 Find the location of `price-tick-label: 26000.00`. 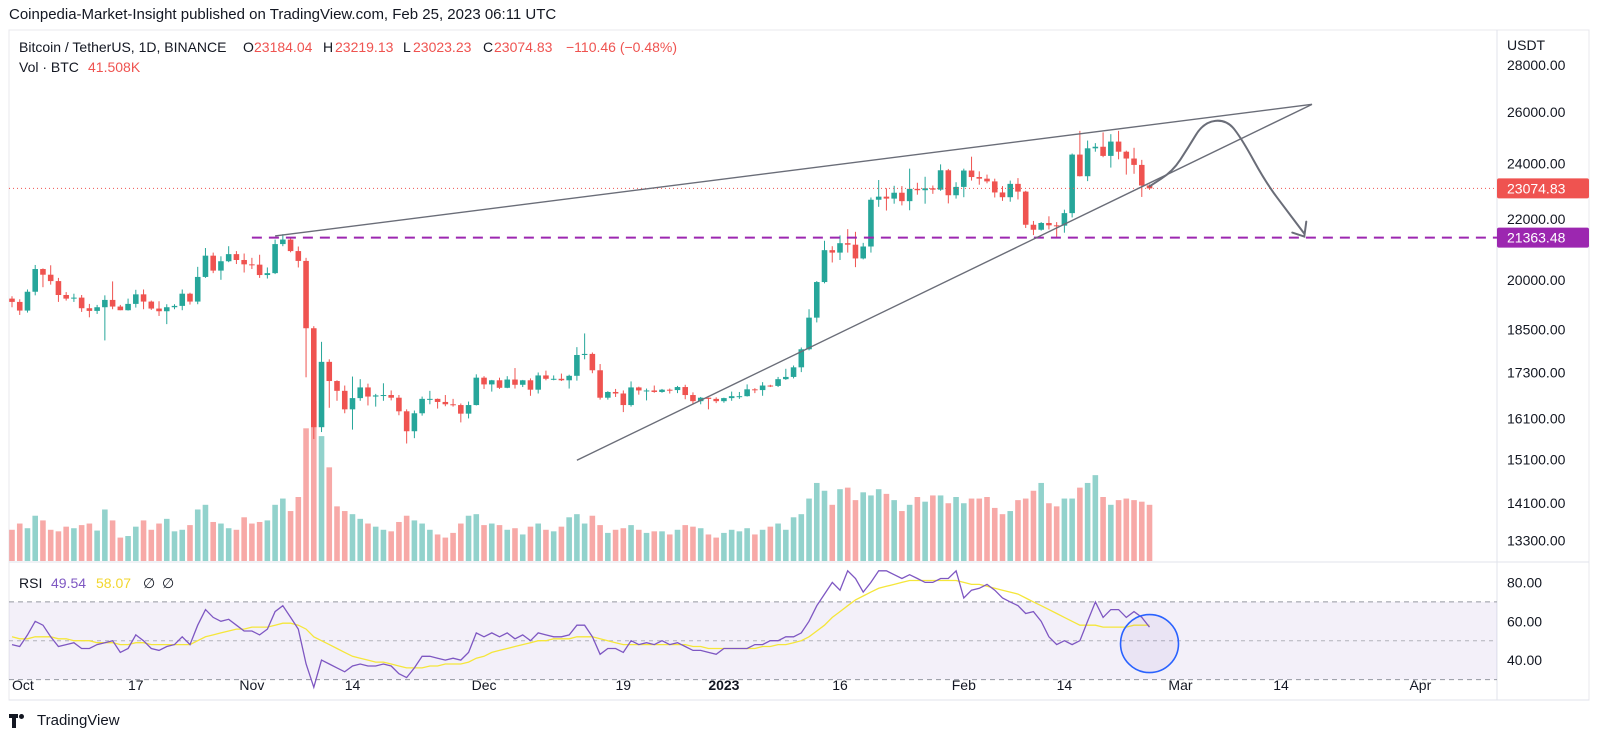

price-tick-label: 26000.00 is located at coordinates (1536, 112).